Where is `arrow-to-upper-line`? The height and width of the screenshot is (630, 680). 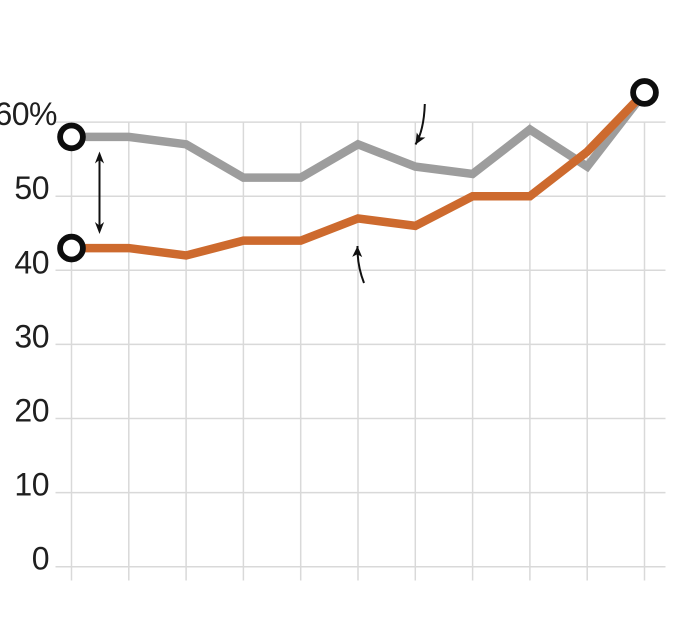
arrow-to-upper-line is located at coordinates (420, 124).